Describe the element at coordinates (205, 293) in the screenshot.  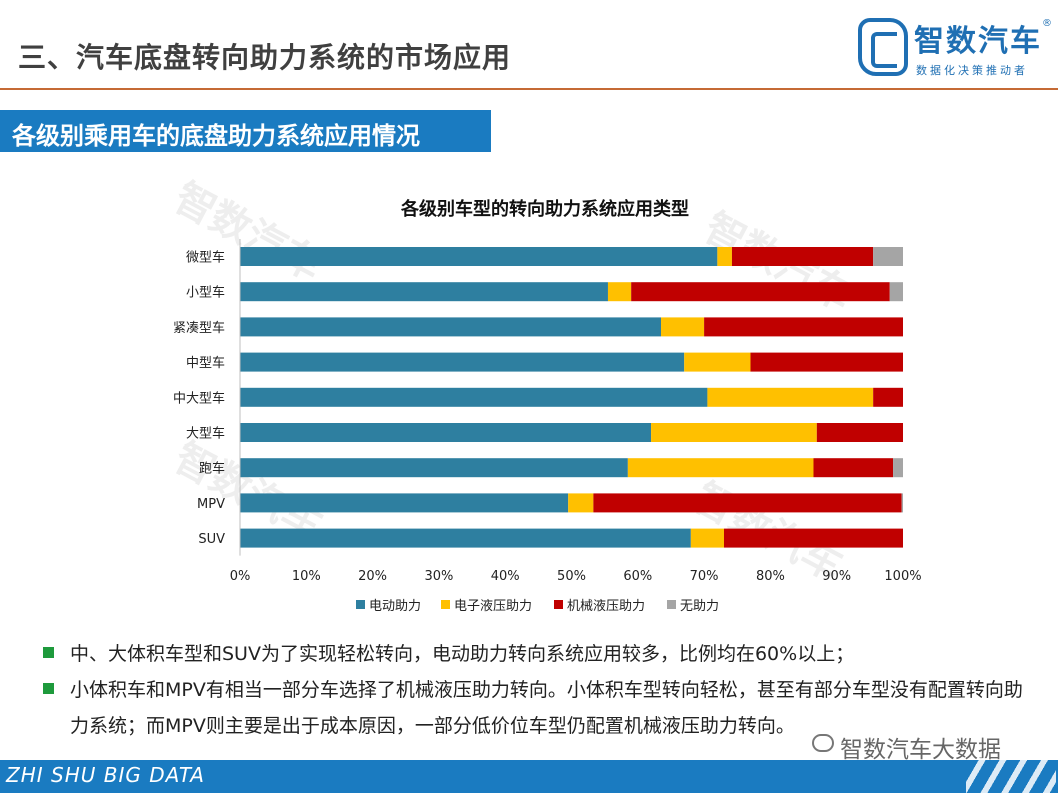
I see `y-tick-label: 小型车` at that location.